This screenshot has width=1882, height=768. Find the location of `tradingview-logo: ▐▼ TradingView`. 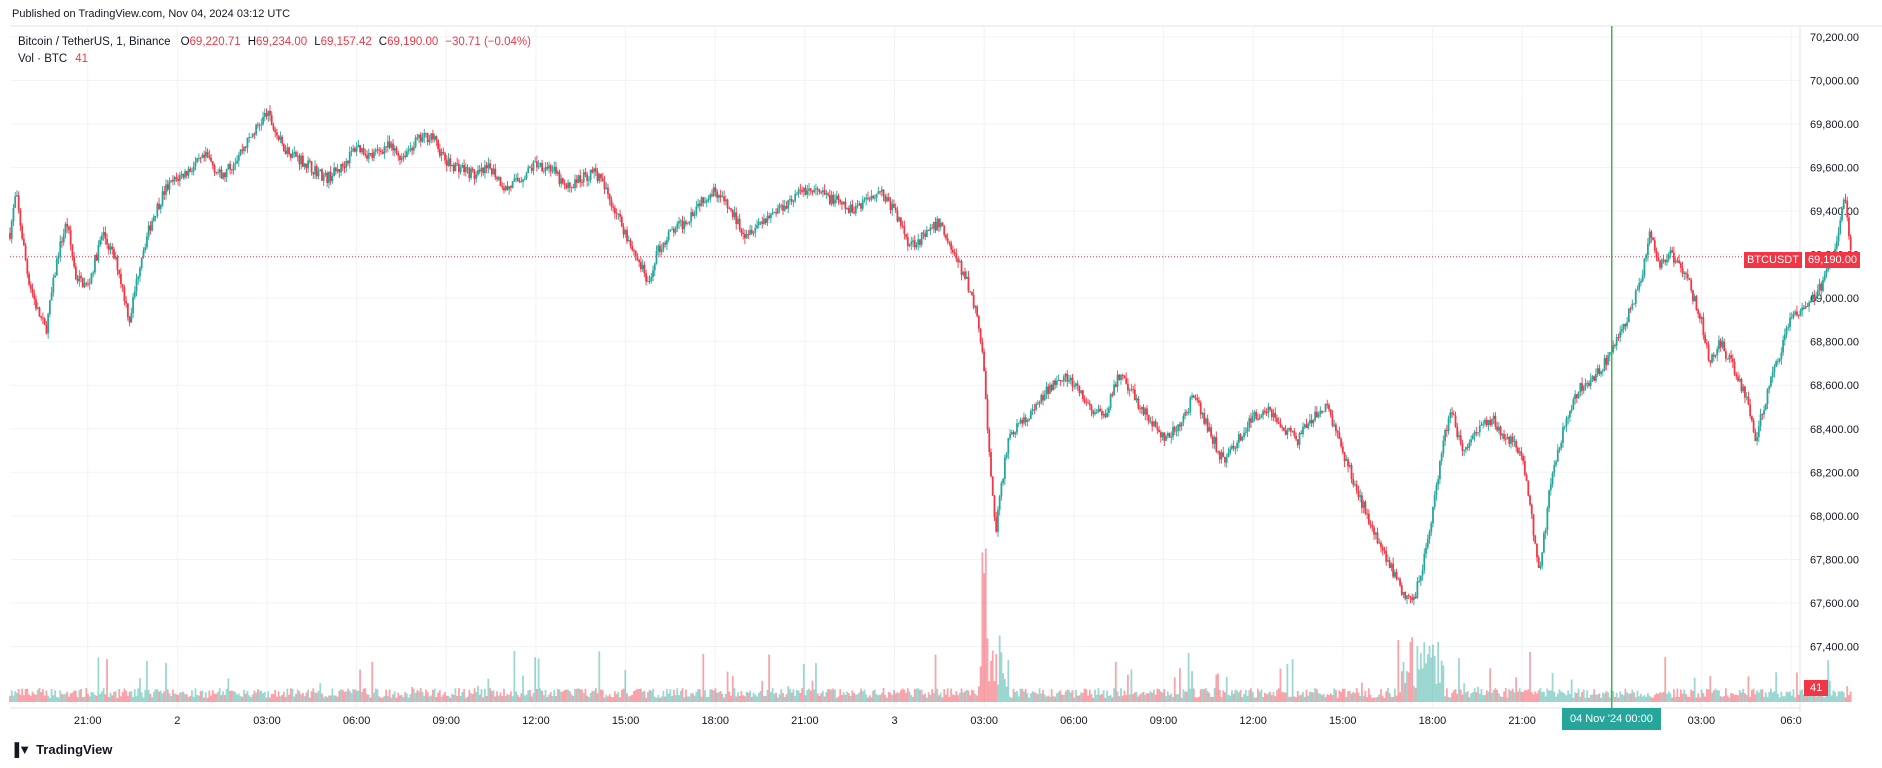

tradingview-logo: ▐▼ TradingView is located at coordinates (61, 749).